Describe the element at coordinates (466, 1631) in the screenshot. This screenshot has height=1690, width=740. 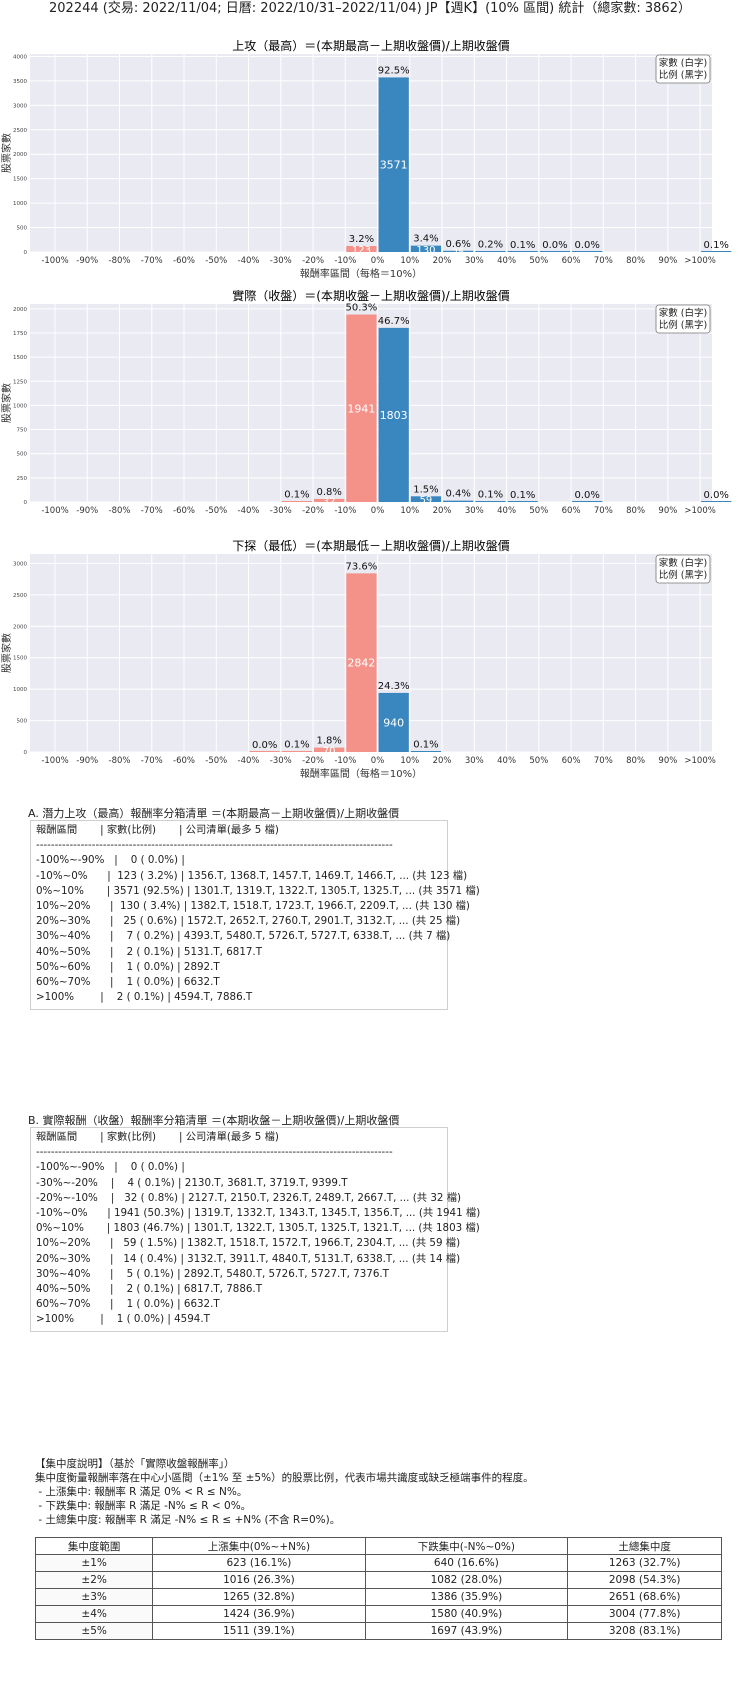
I see `table-cell: 1697 (43.9%)` at that location.